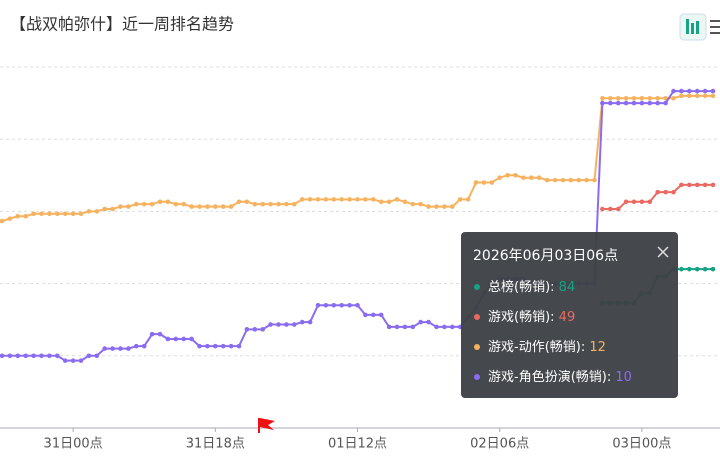 The width and height of the screenshot is (720, 459). Describe the element at coordinates (519, 317) in the screenshot. I see `tooltip-series-name: 游戏(畅销)` at that location.